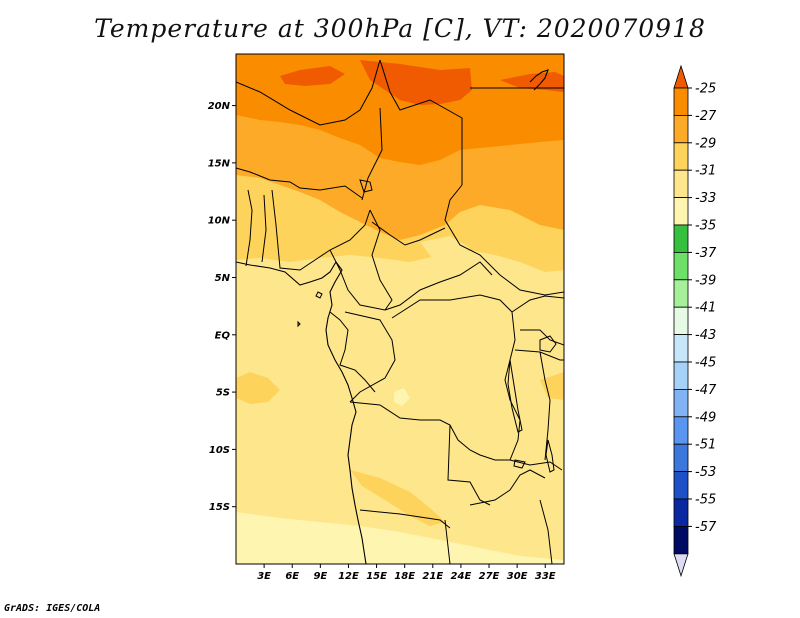 Image resolution: width=800 pixels, height=618 pixels. What do you see at coordinates (223, 335) in the screenshot?
I see `lat-tick-label: EQ` at bounding box center [223, 335].